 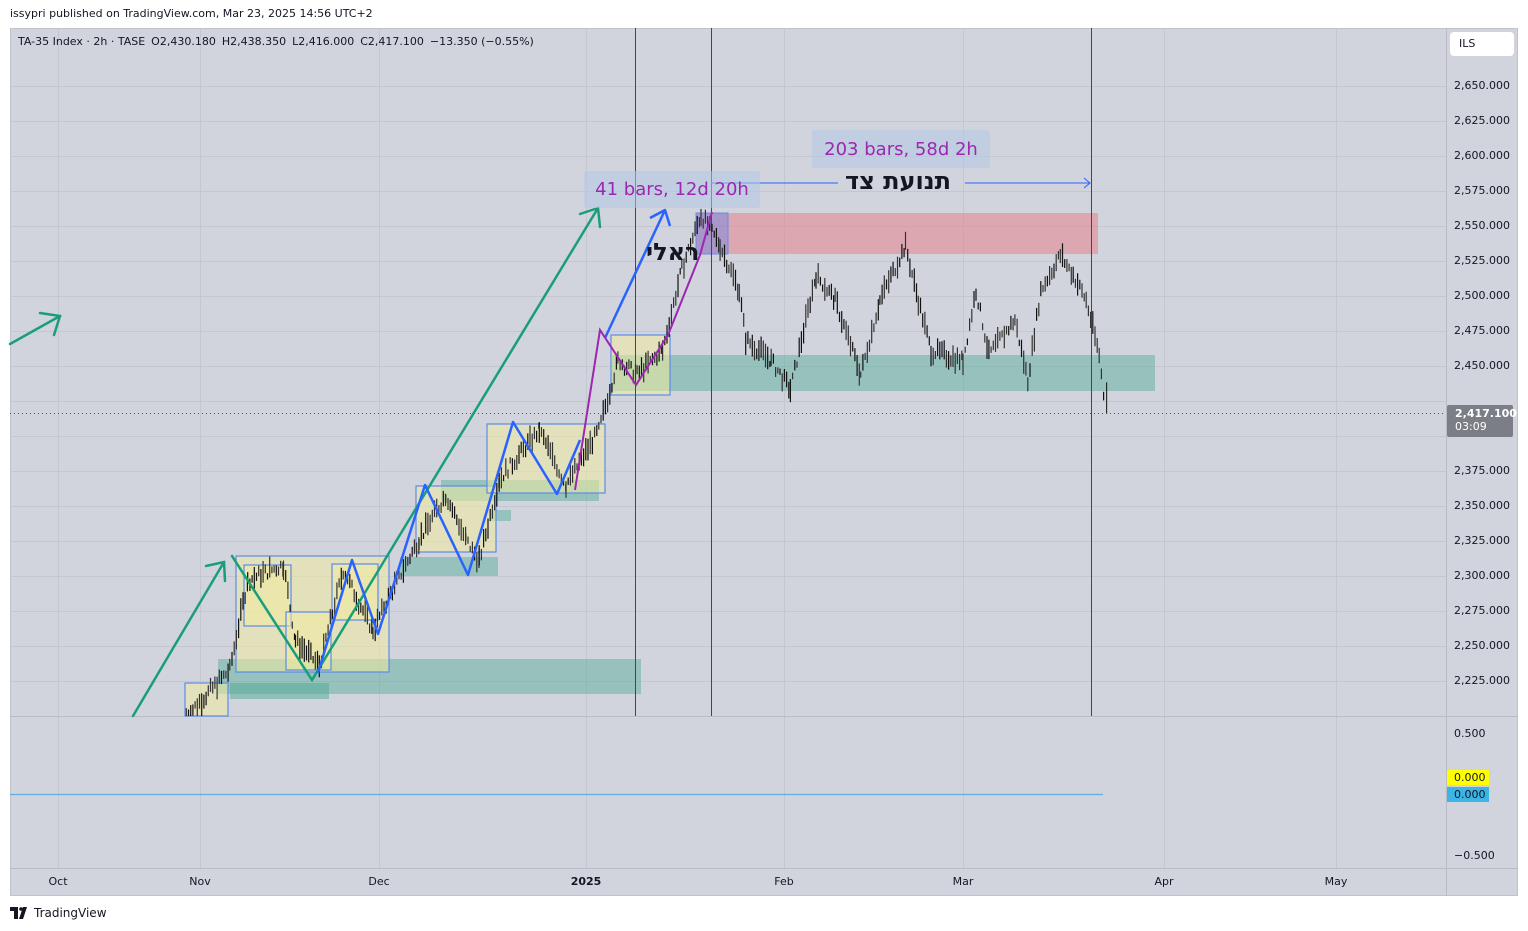 I want to click on price-tick: 2,625.000, so click(x=1482, y=120).